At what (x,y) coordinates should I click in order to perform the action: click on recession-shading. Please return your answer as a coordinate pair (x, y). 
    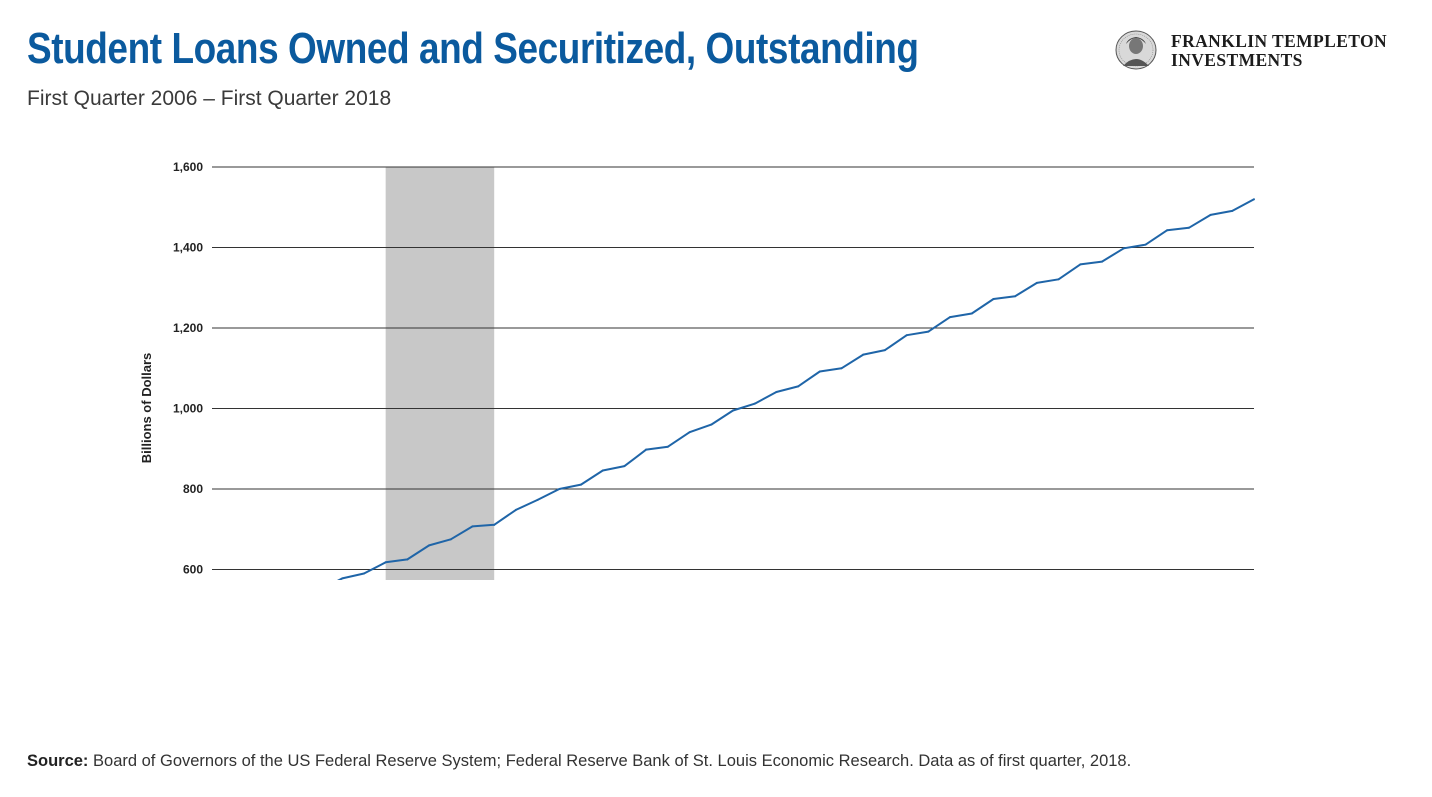
    Looking at the image, I should click on (440, 373).